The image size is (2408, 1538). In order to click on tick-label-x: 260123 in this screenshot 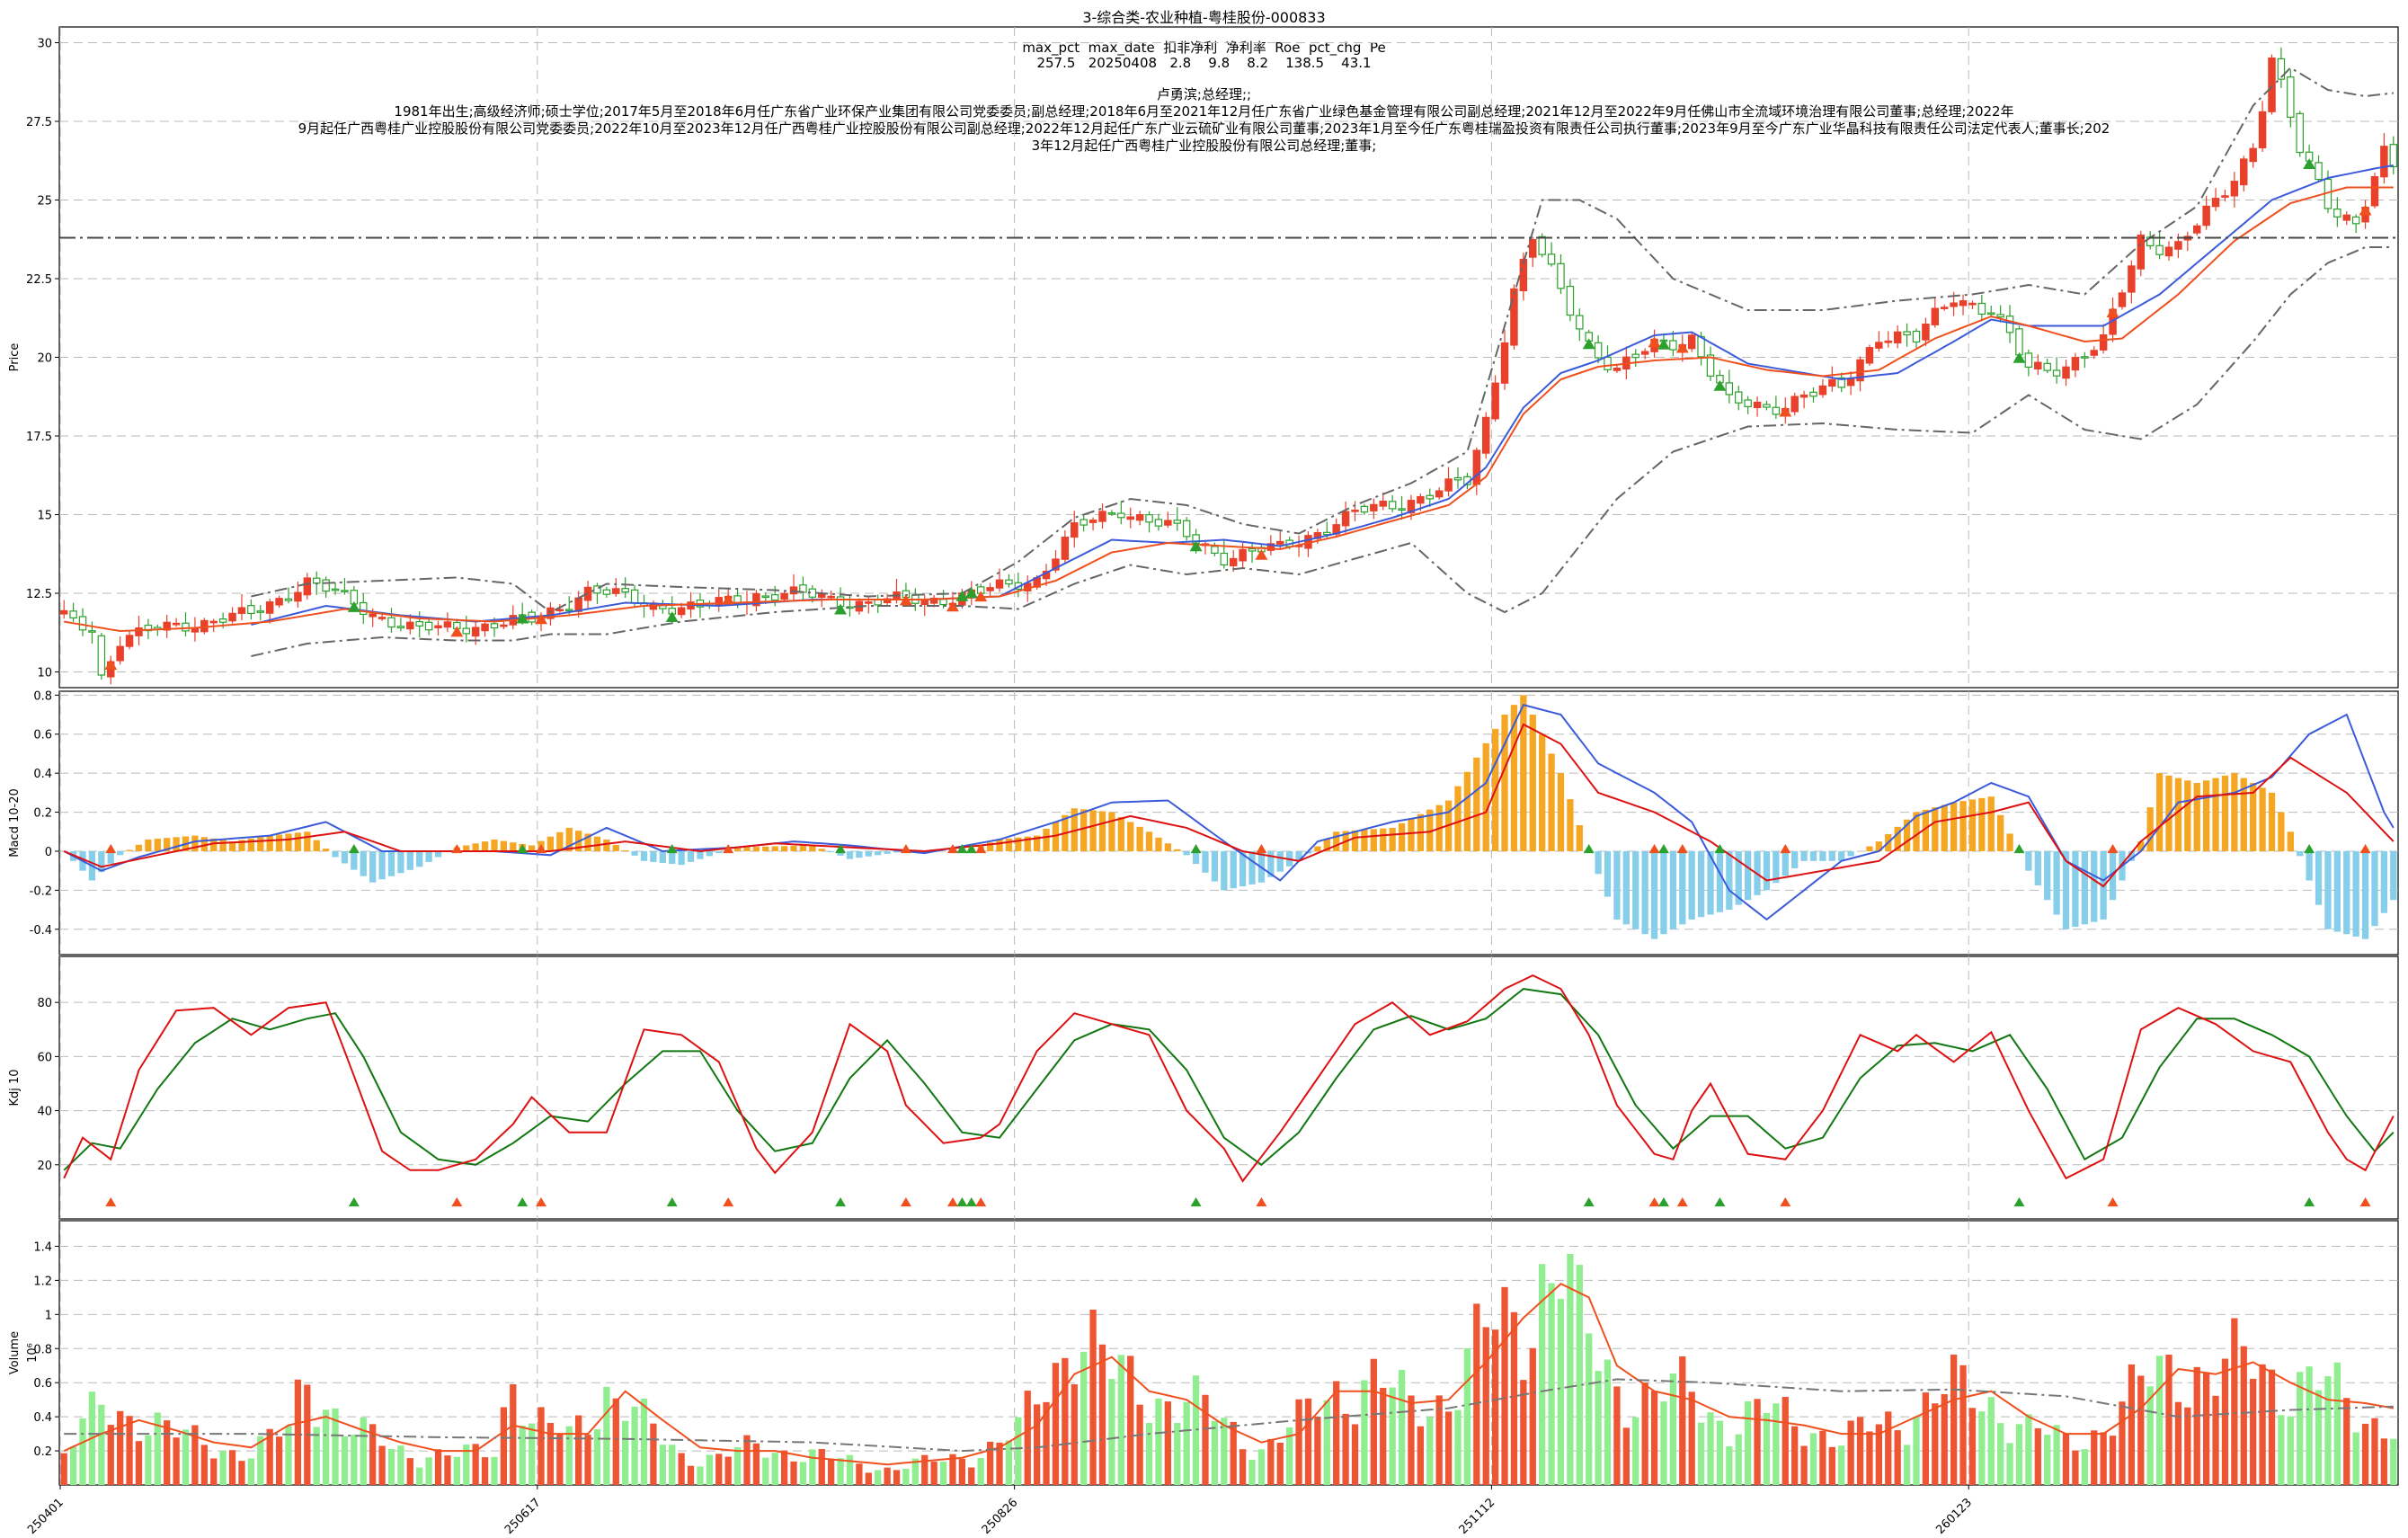, I will do `click(1954, 1516)`.